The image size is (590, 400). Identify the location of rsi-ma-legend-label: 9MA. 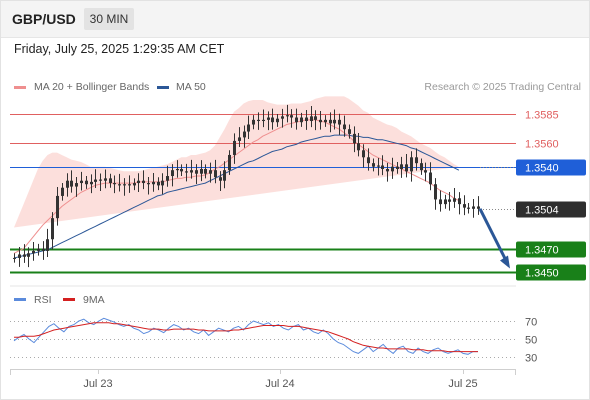
(94, 300).